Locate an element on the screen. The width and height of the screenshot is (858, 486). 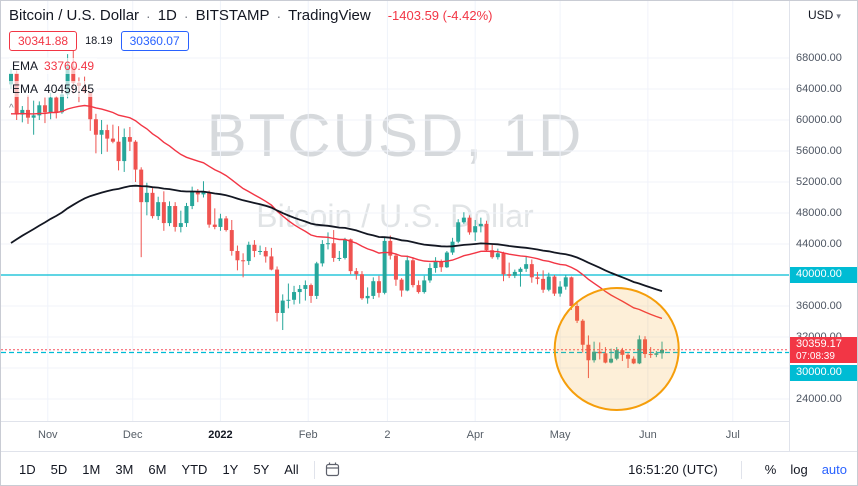
currency-label: USD is located at coordinates (821, 15).